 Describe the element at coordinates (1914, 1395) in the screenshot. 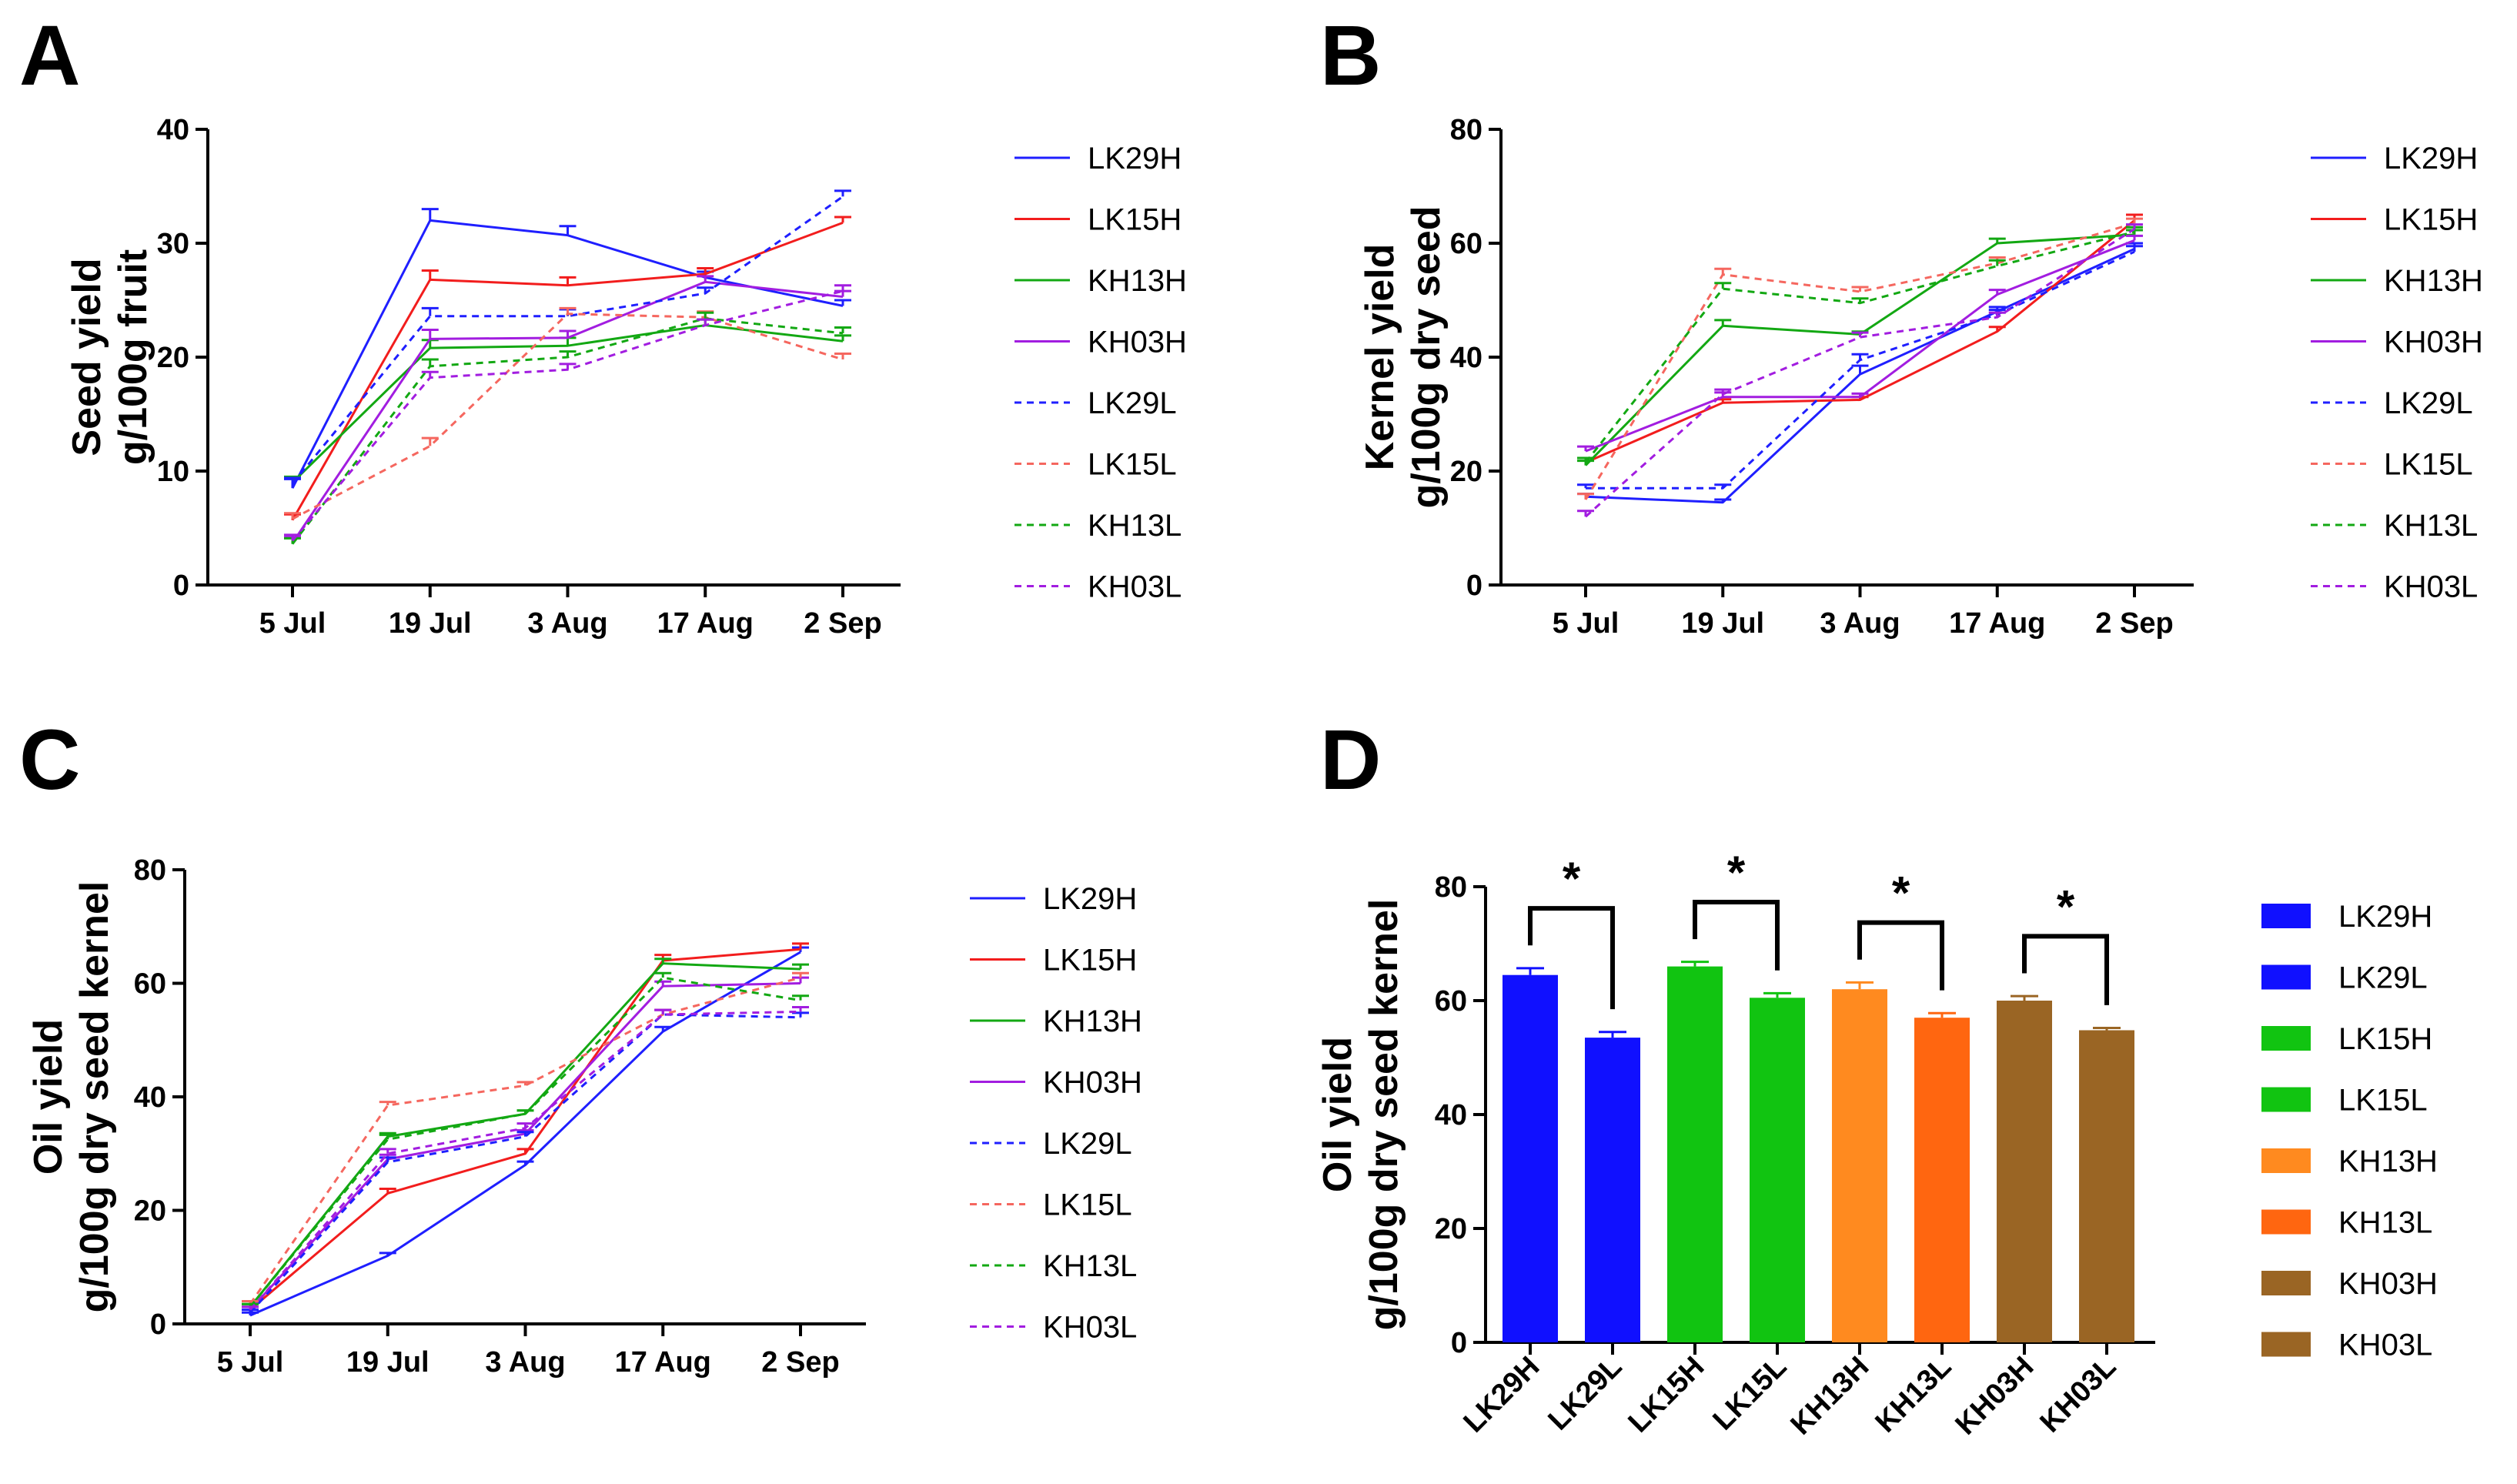

I see `x-tick-label: KH13L` at that location.